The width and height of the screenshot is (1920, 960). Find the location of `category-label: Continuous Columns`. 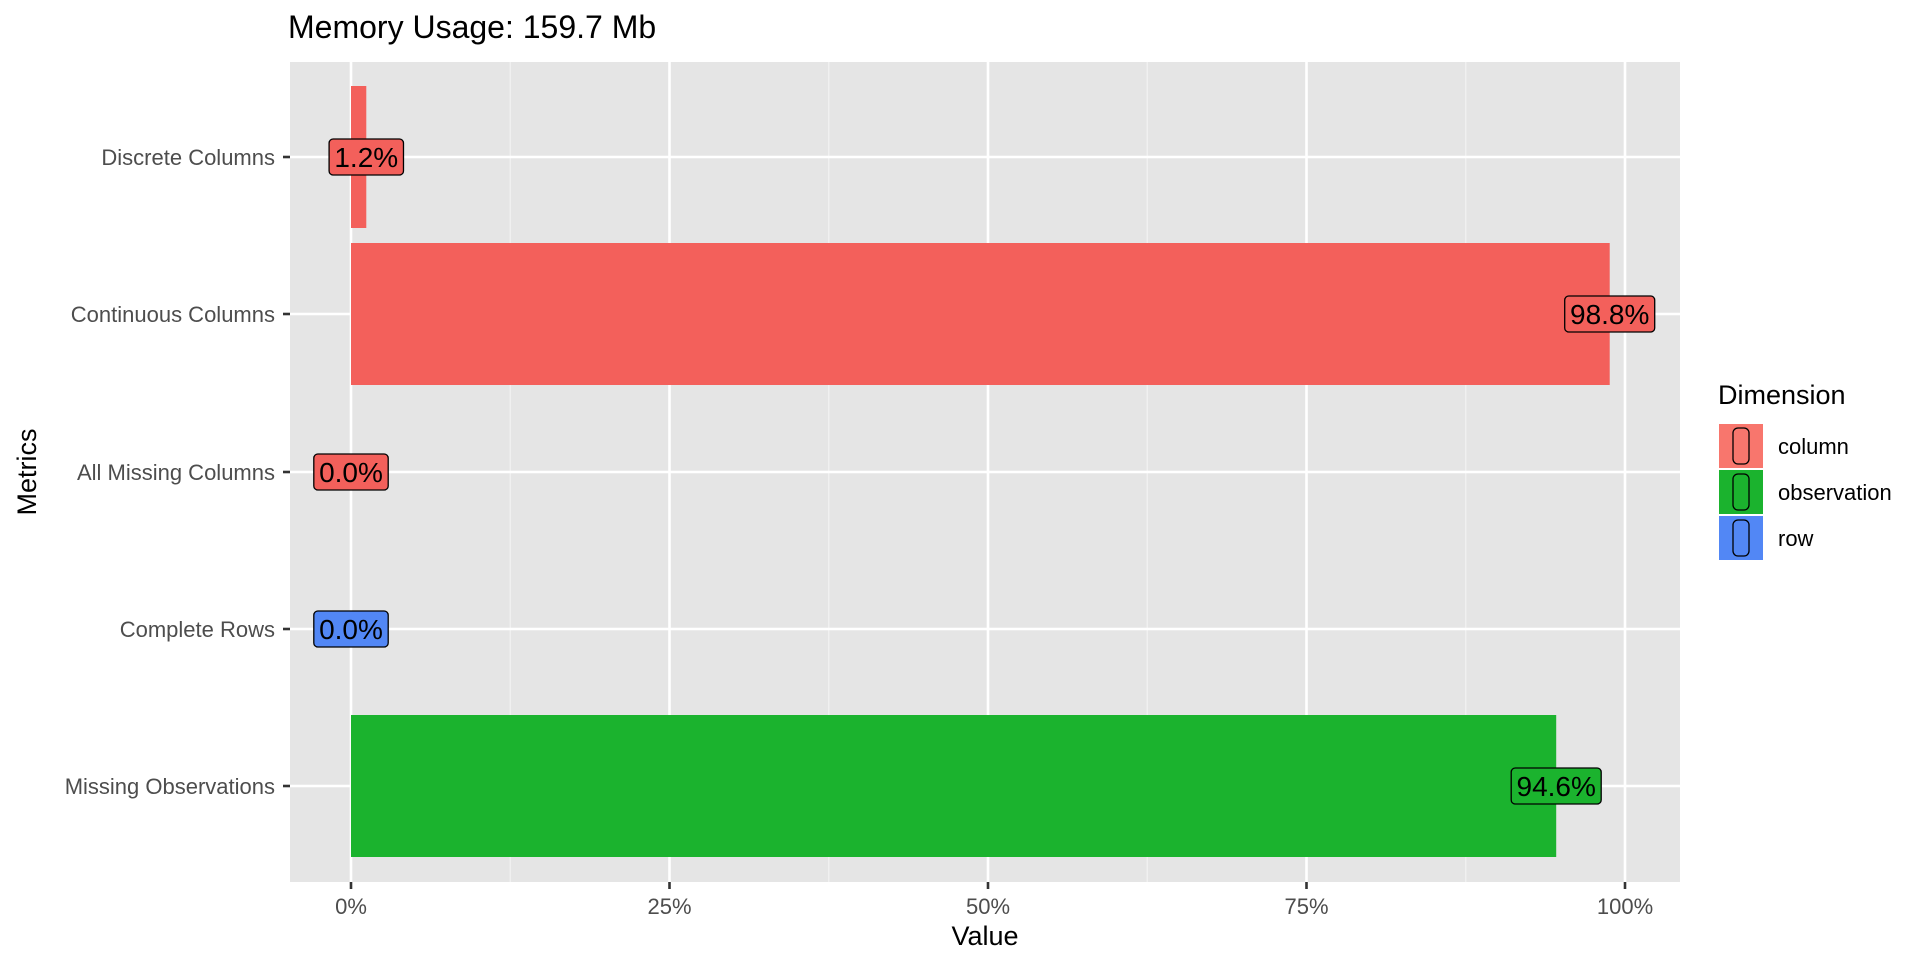

category-label: Continuous Columns is located at coordinates (173, 314).